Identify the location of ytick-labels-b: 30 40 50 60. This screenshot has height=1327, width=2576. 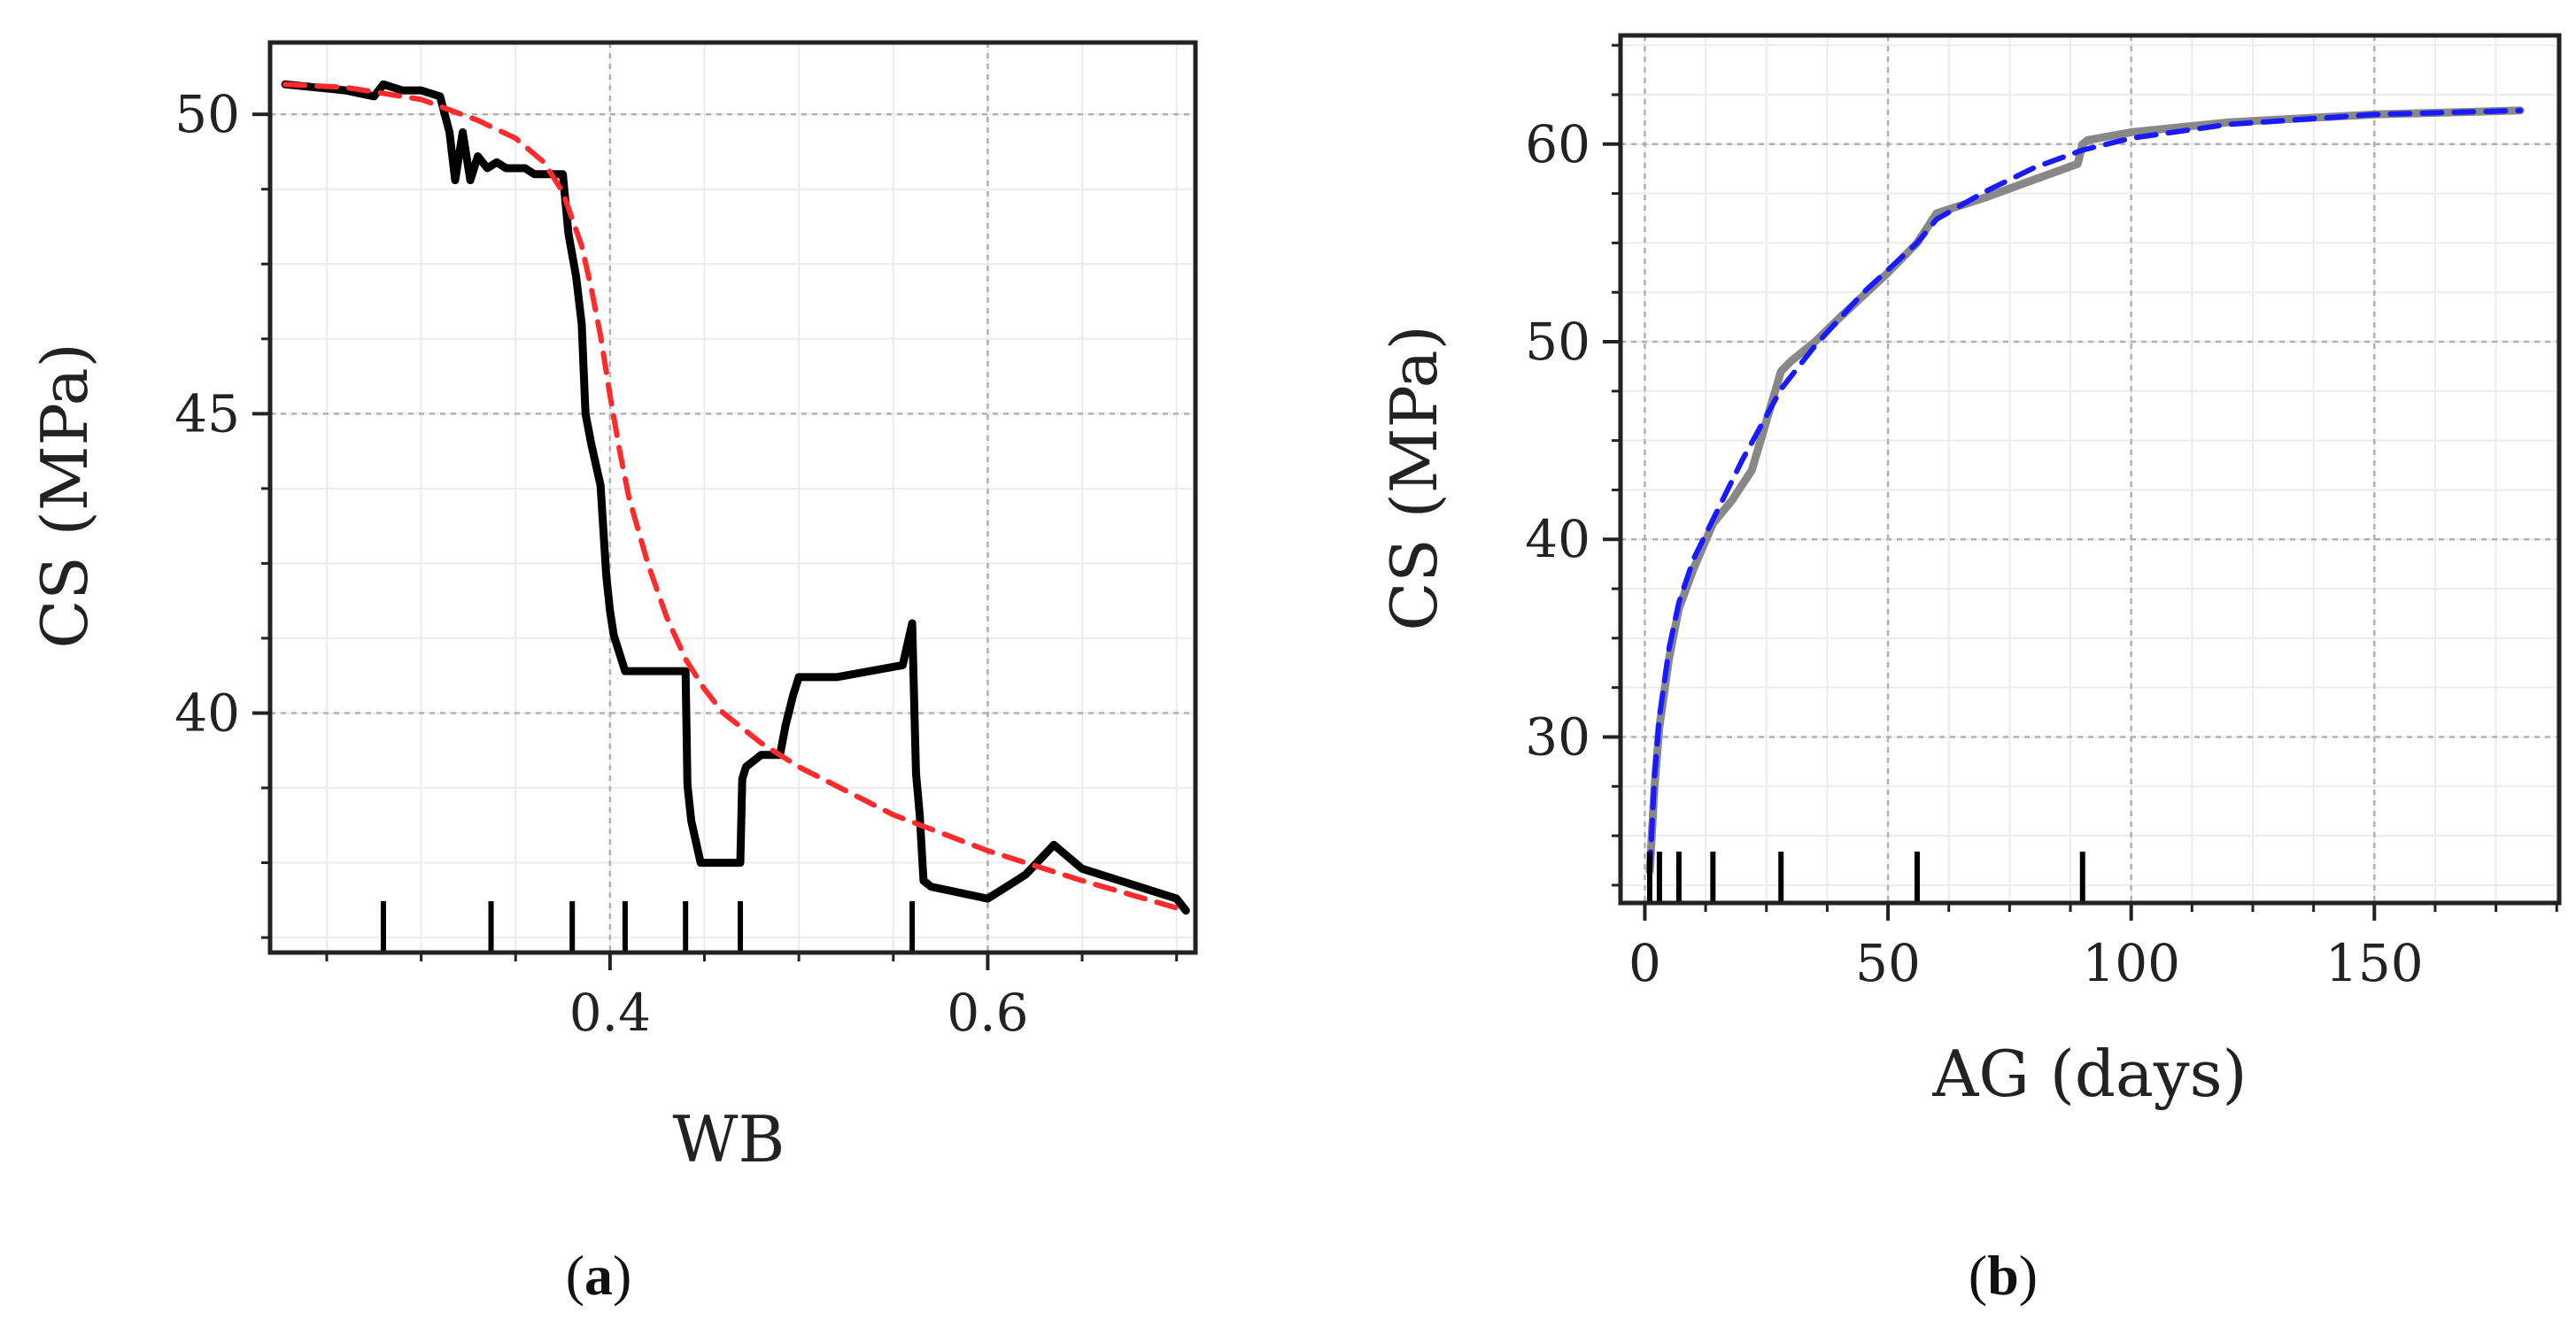
(1557, 441).